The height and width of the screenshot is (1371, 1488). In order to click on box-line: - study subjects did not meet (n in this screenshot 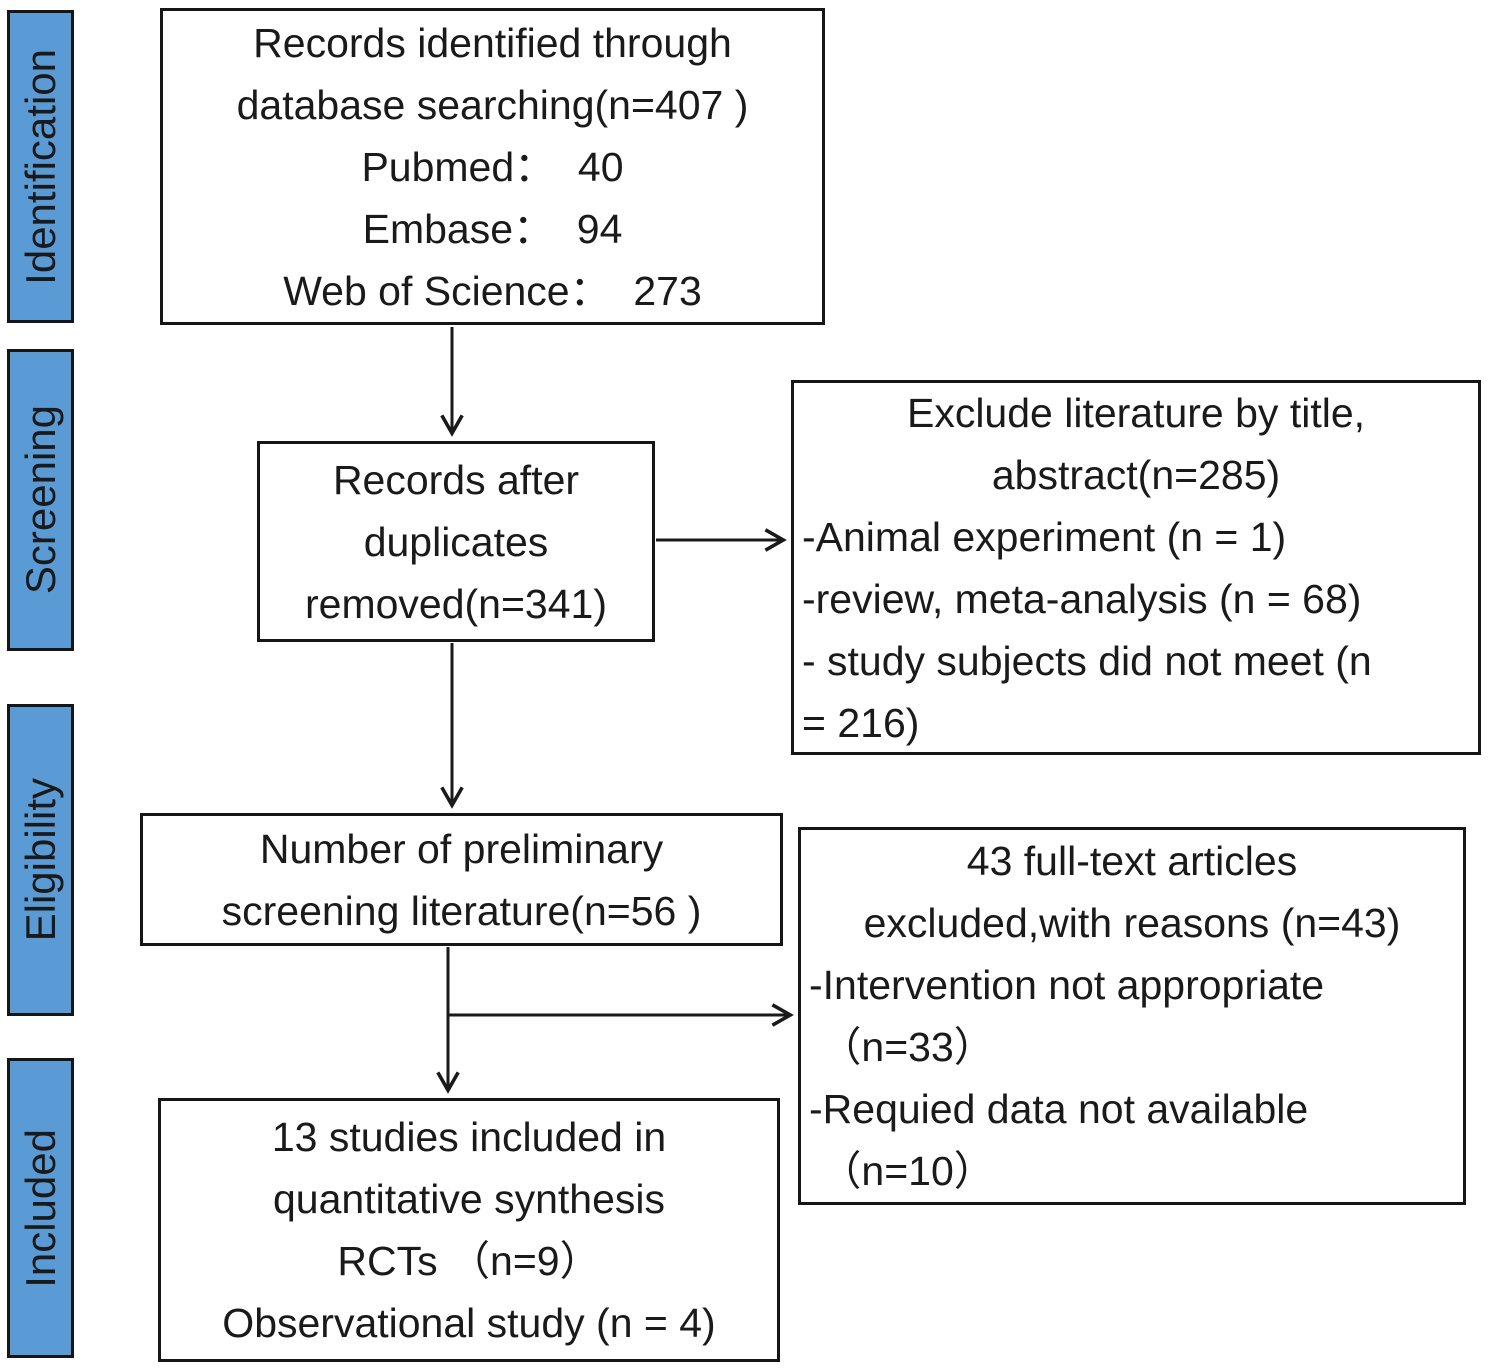, I will do `click(1087, 660)`.